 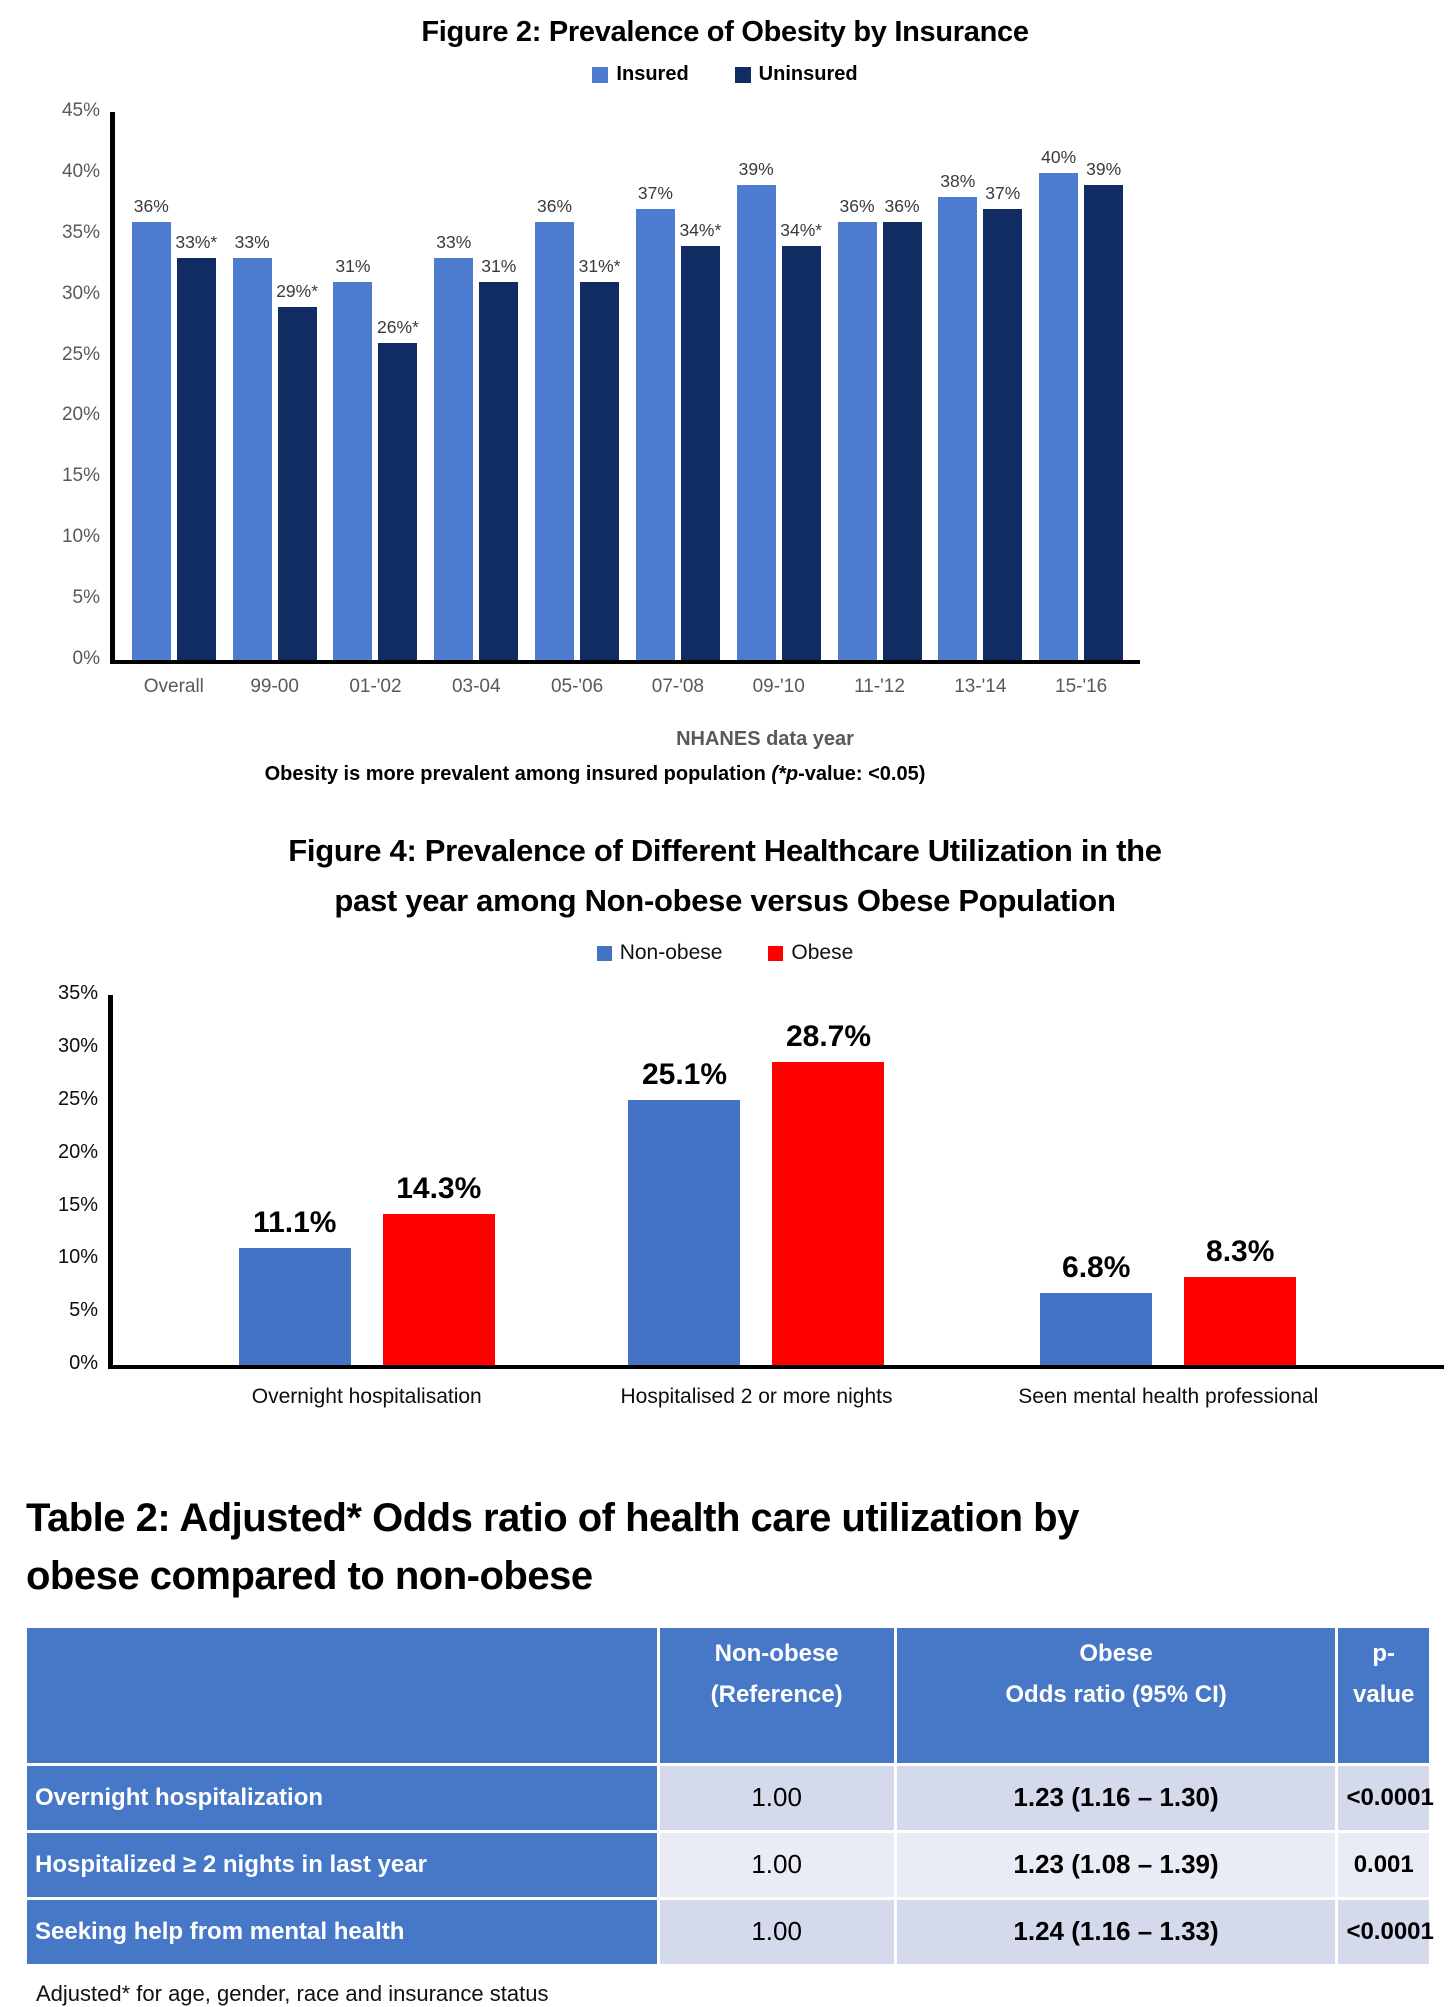 What do you see at coordinates (828, 1037) in the screenshot?
I see `bar-value-label: 28.7%` at bounding box center [828, 1037].